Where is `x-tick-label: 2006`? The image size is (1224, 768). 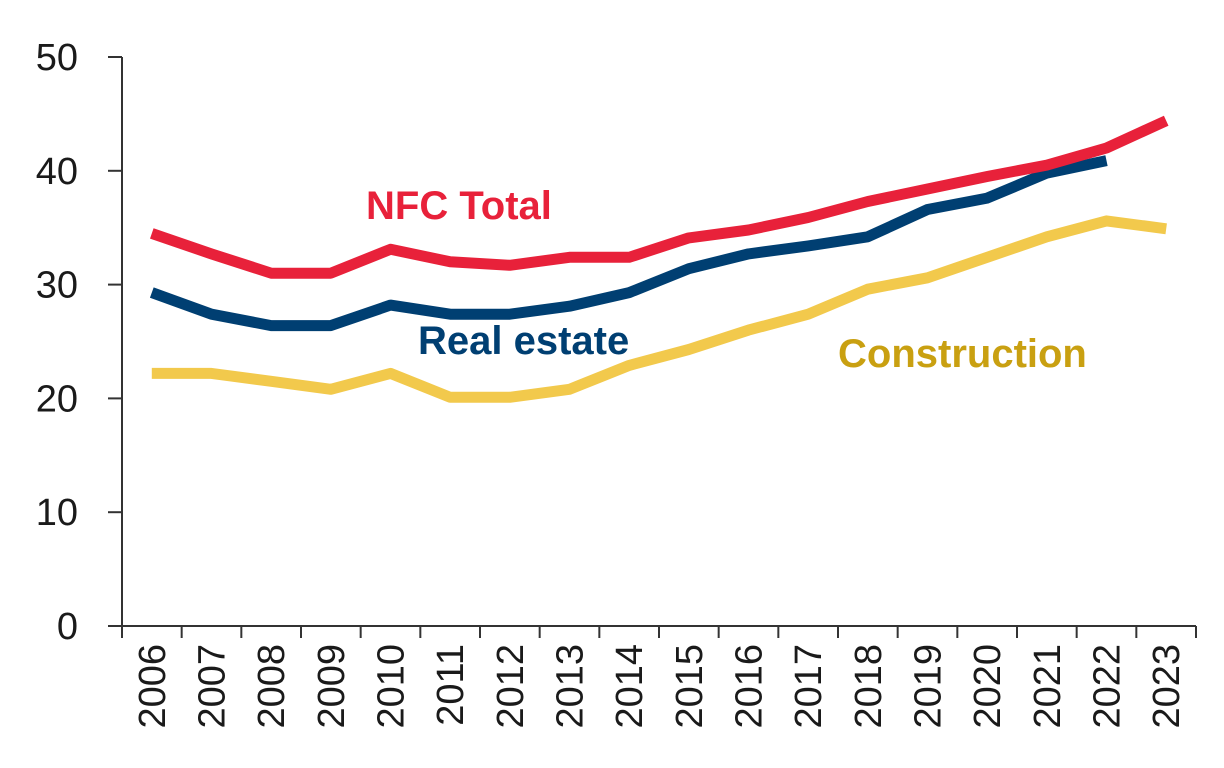
x-tick-label: 2006 is located at coordinates (153, 686).